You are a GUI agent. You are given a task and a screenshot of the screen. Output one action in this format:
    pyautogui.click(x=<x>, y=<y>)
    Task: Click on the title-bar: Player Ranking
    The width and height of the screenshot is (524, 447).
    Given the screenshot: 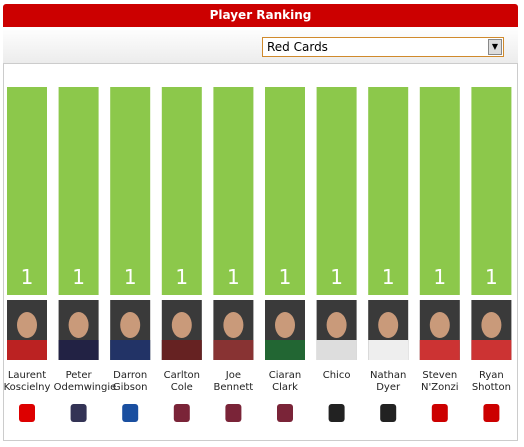 What is the action you would take?
    pyautogui.click(x=260, y=15)
    